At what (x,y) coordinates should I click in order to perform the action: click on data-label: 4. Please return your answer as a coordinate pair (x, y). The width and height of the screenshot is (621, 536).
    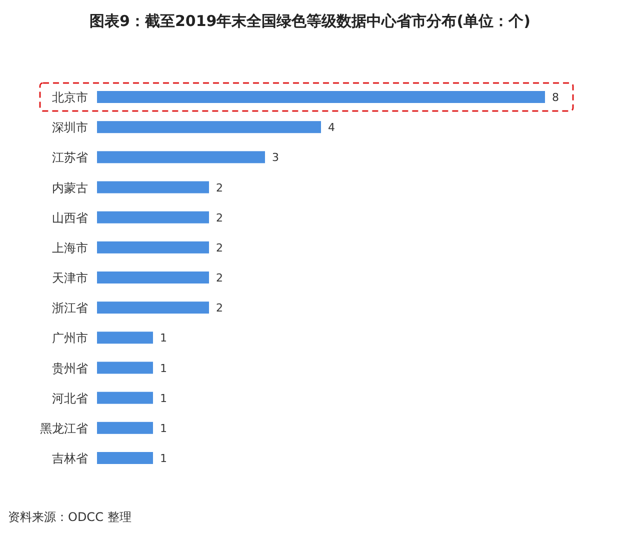
    Looking at the image, I should click on (331, 127).